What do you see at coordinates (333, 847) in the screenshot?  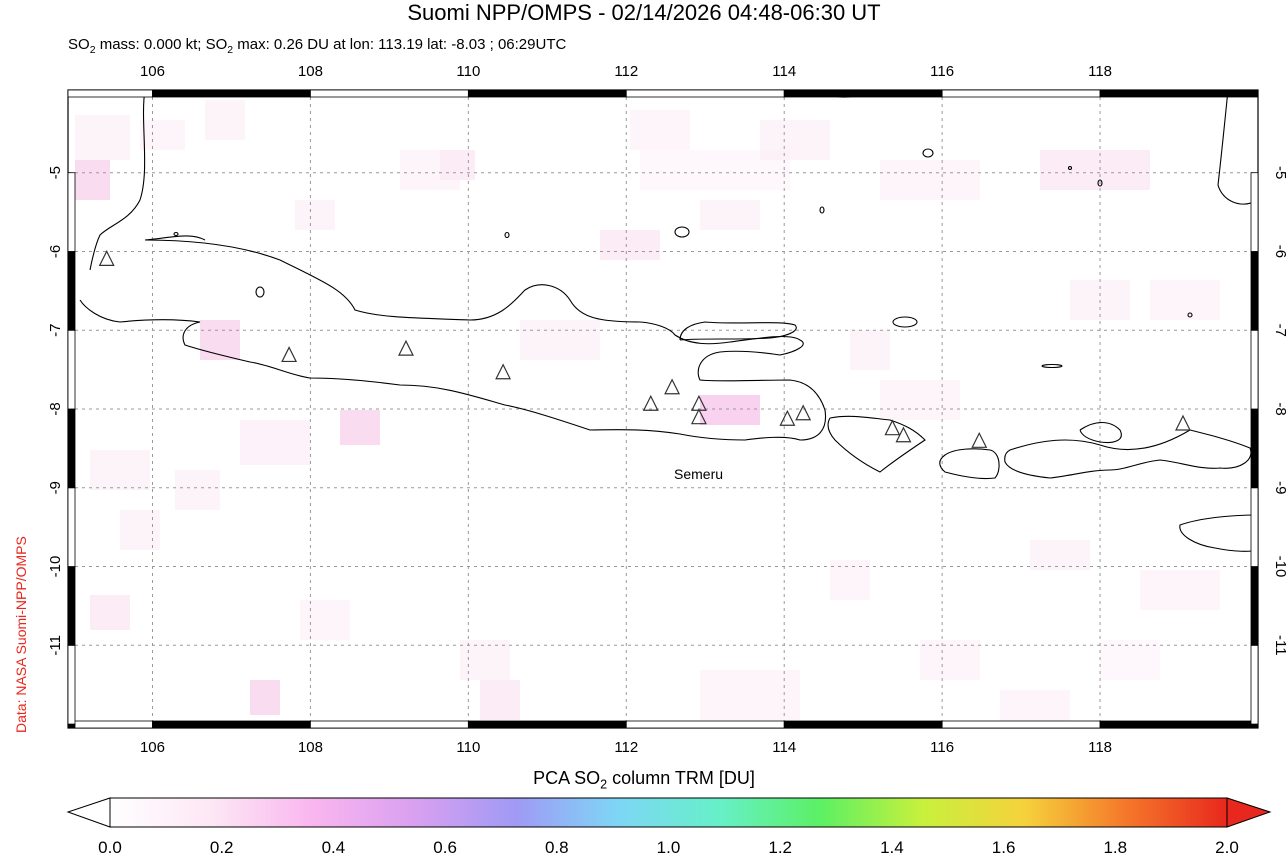 I see `colorbar-tick-label: 0.4` at bounding box center [333, 847].